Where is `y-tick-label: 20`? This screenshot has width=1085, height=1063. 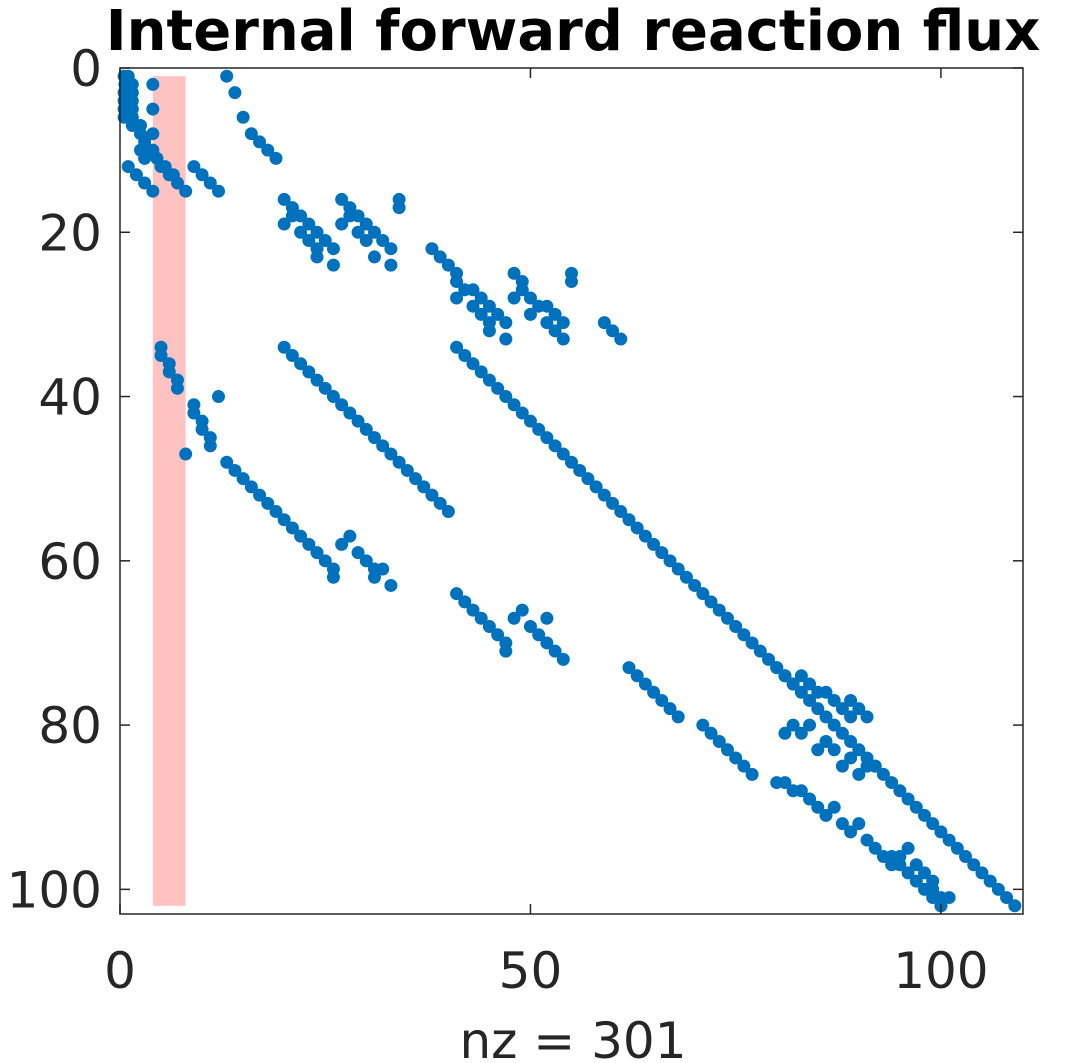 y-tick-label: 20 is located at coordinates (70, 233).